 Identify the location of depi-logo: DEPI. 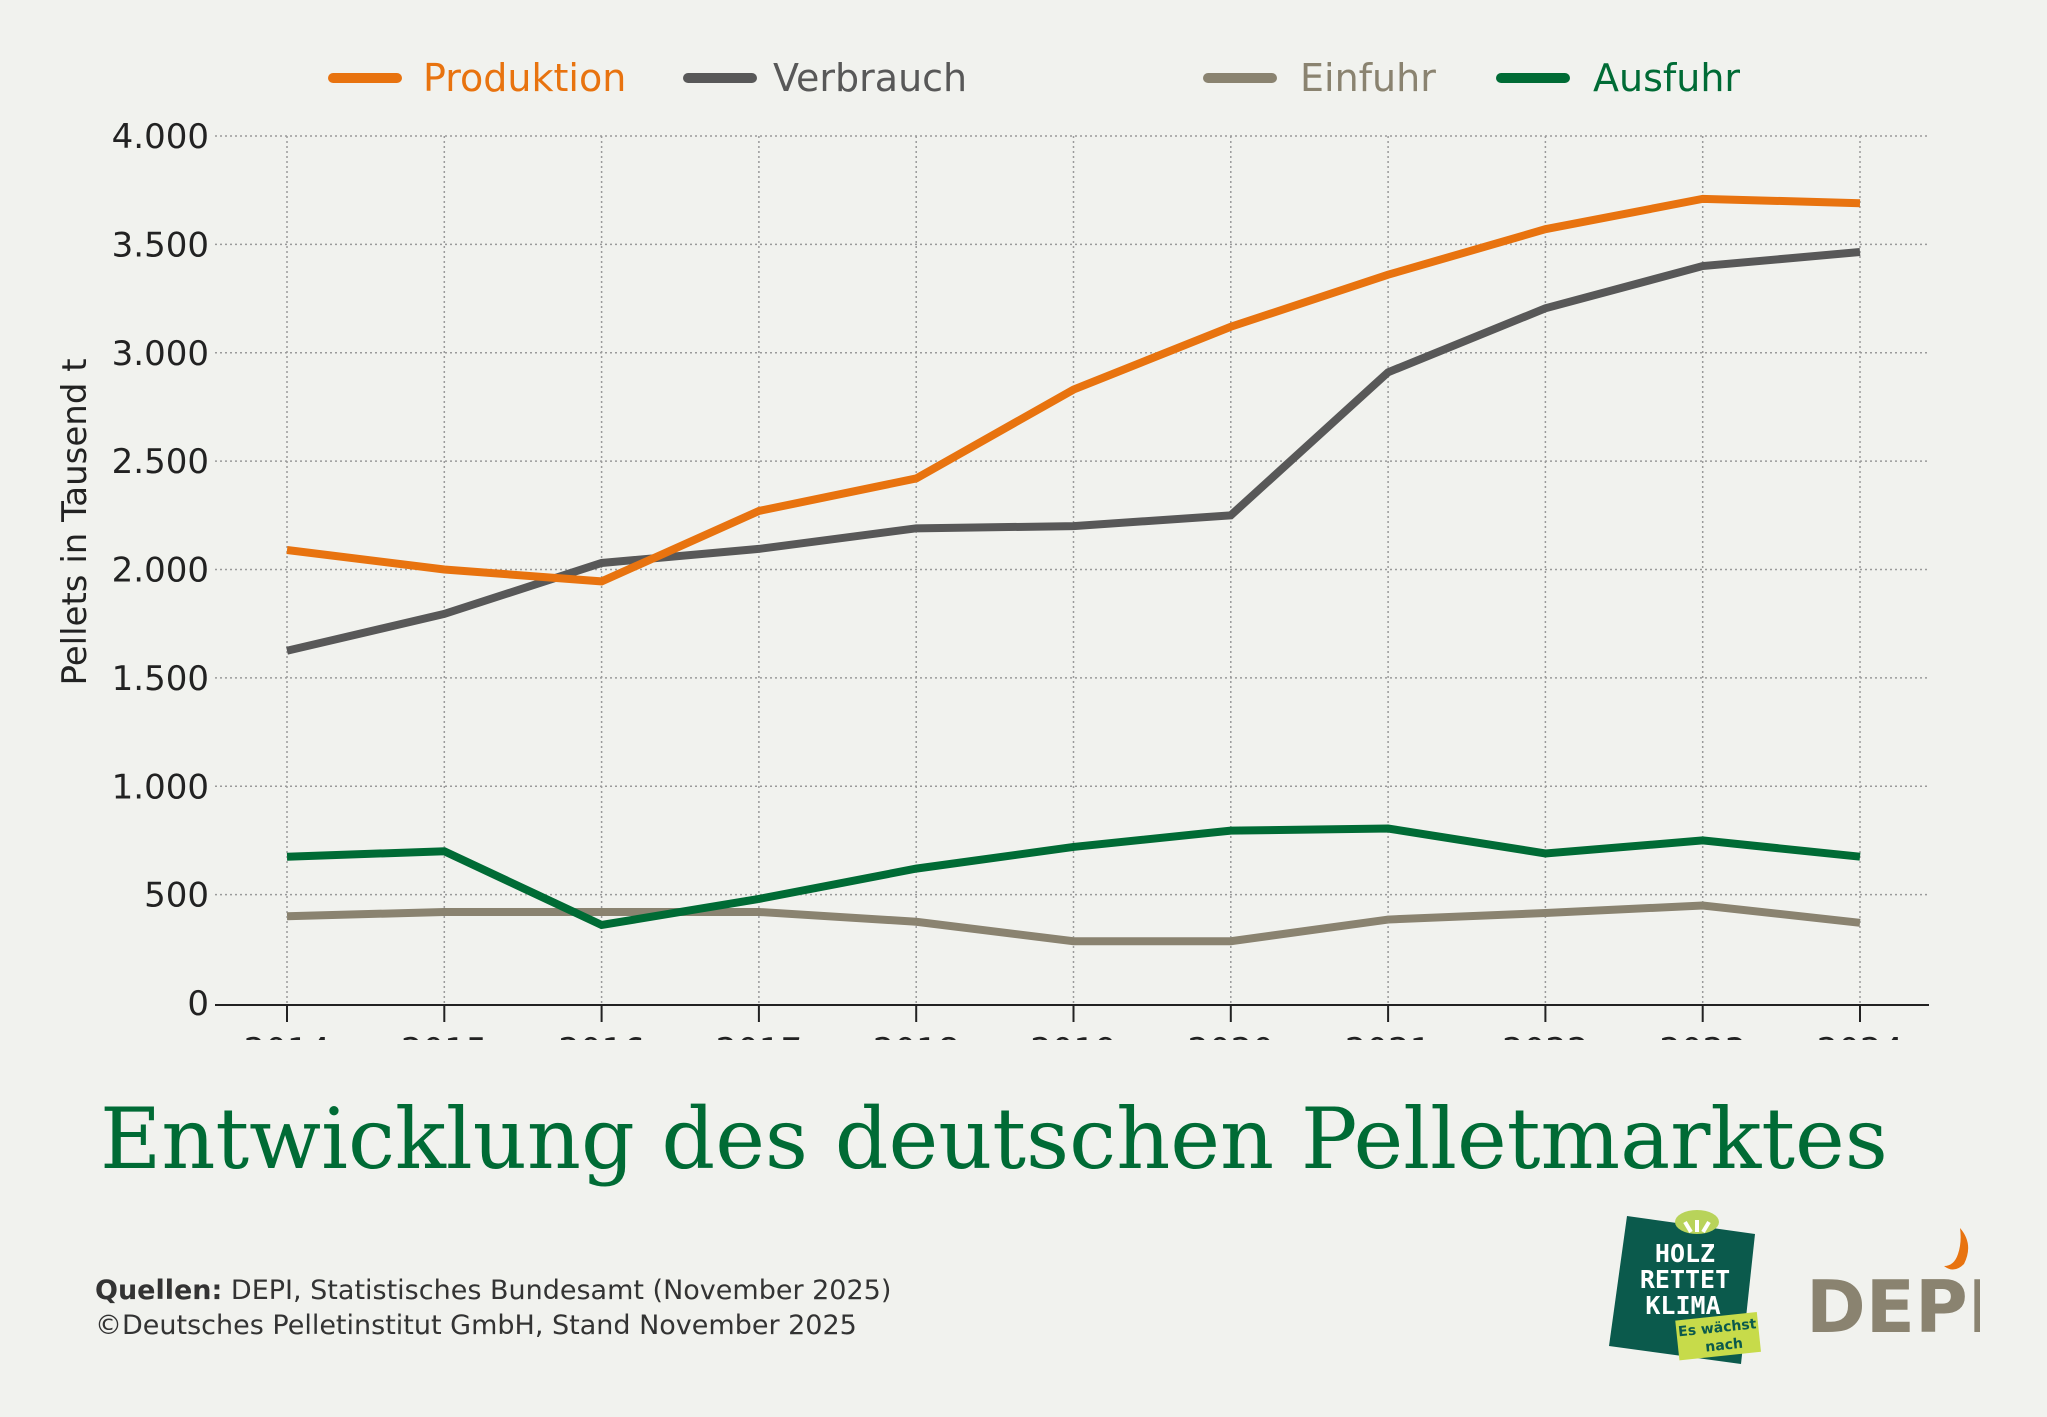
(1893, 1284).